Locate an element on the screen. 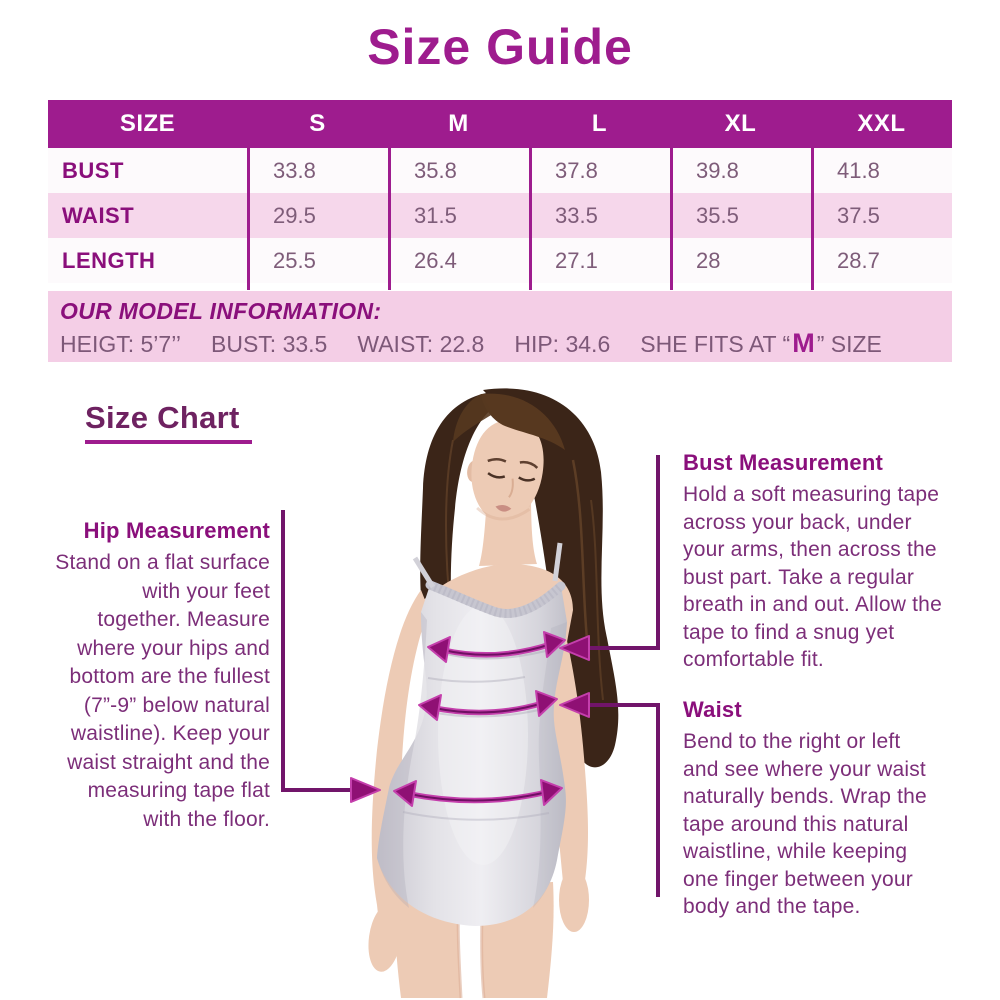  fits-size: M is located at coordinates (803, 343).